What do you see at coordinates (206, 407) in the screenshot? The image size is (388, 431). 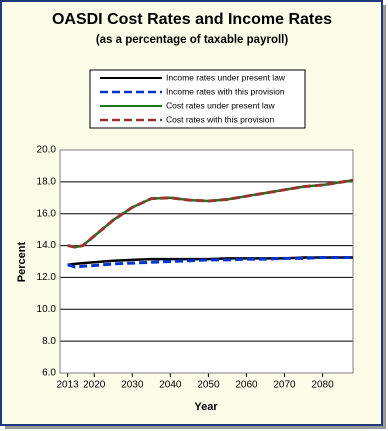 I see `x-axis-label: Year` at bounding box center [206, 407].